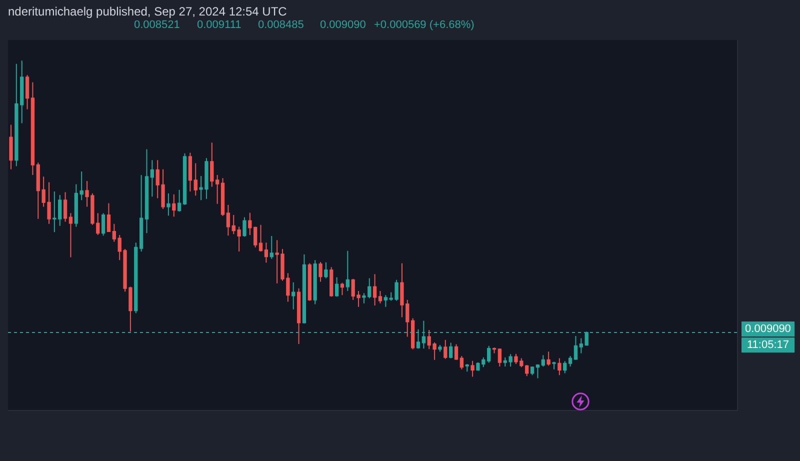 The width and height of the screenshot is (800, 461). Describe the element at coordinates (219, 25) in the screenshot. I see `text: 0.009111` at that location.